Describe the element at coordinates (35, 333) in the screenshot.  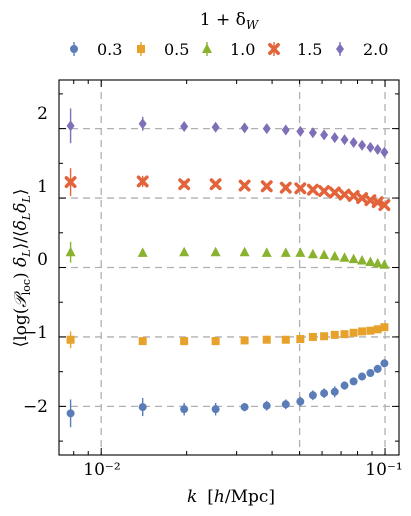
I see `y-tick-label: −1` at that location.